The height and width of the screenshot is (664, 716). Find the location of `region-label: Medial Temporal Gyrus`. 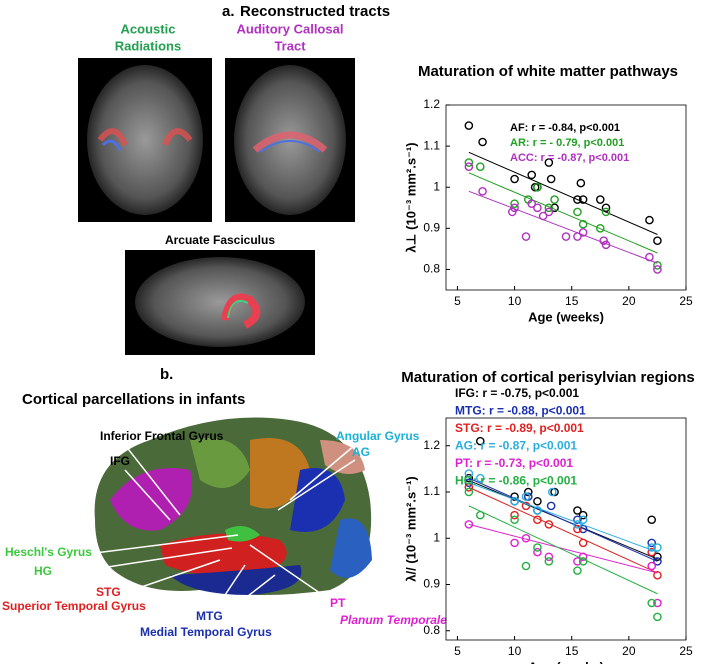

region-label: Medial Temporal Gyrus is located at coordinates (206, 632).